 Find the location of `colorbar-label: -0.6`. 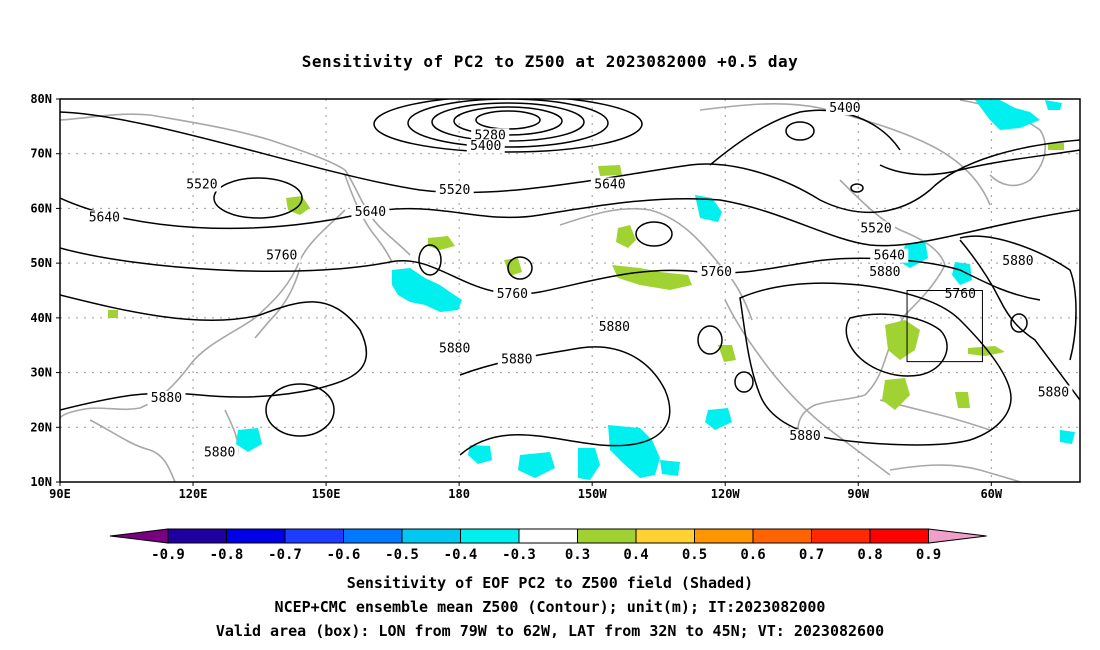

colorbar-label: -0.6 is located at coordinates (344, 555).